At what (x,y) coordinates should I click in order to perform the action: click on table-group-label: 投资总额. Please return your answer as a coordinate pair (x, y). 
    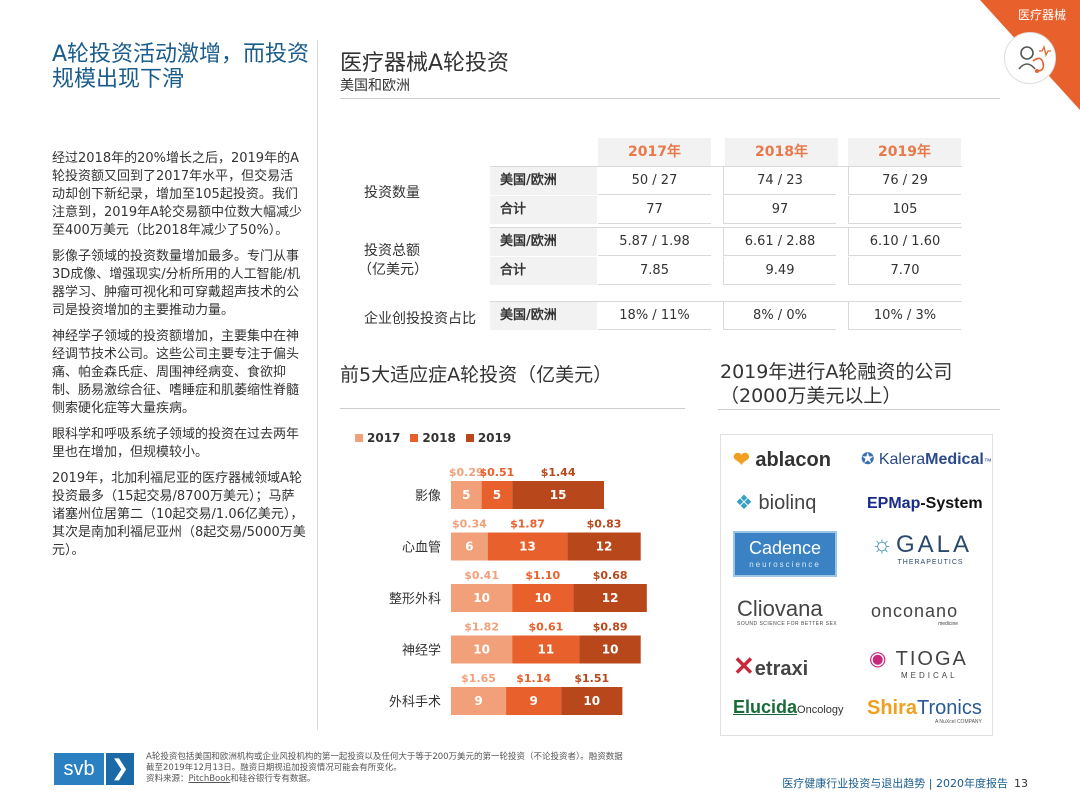
    Looking at the image, I should click on (392, 251).